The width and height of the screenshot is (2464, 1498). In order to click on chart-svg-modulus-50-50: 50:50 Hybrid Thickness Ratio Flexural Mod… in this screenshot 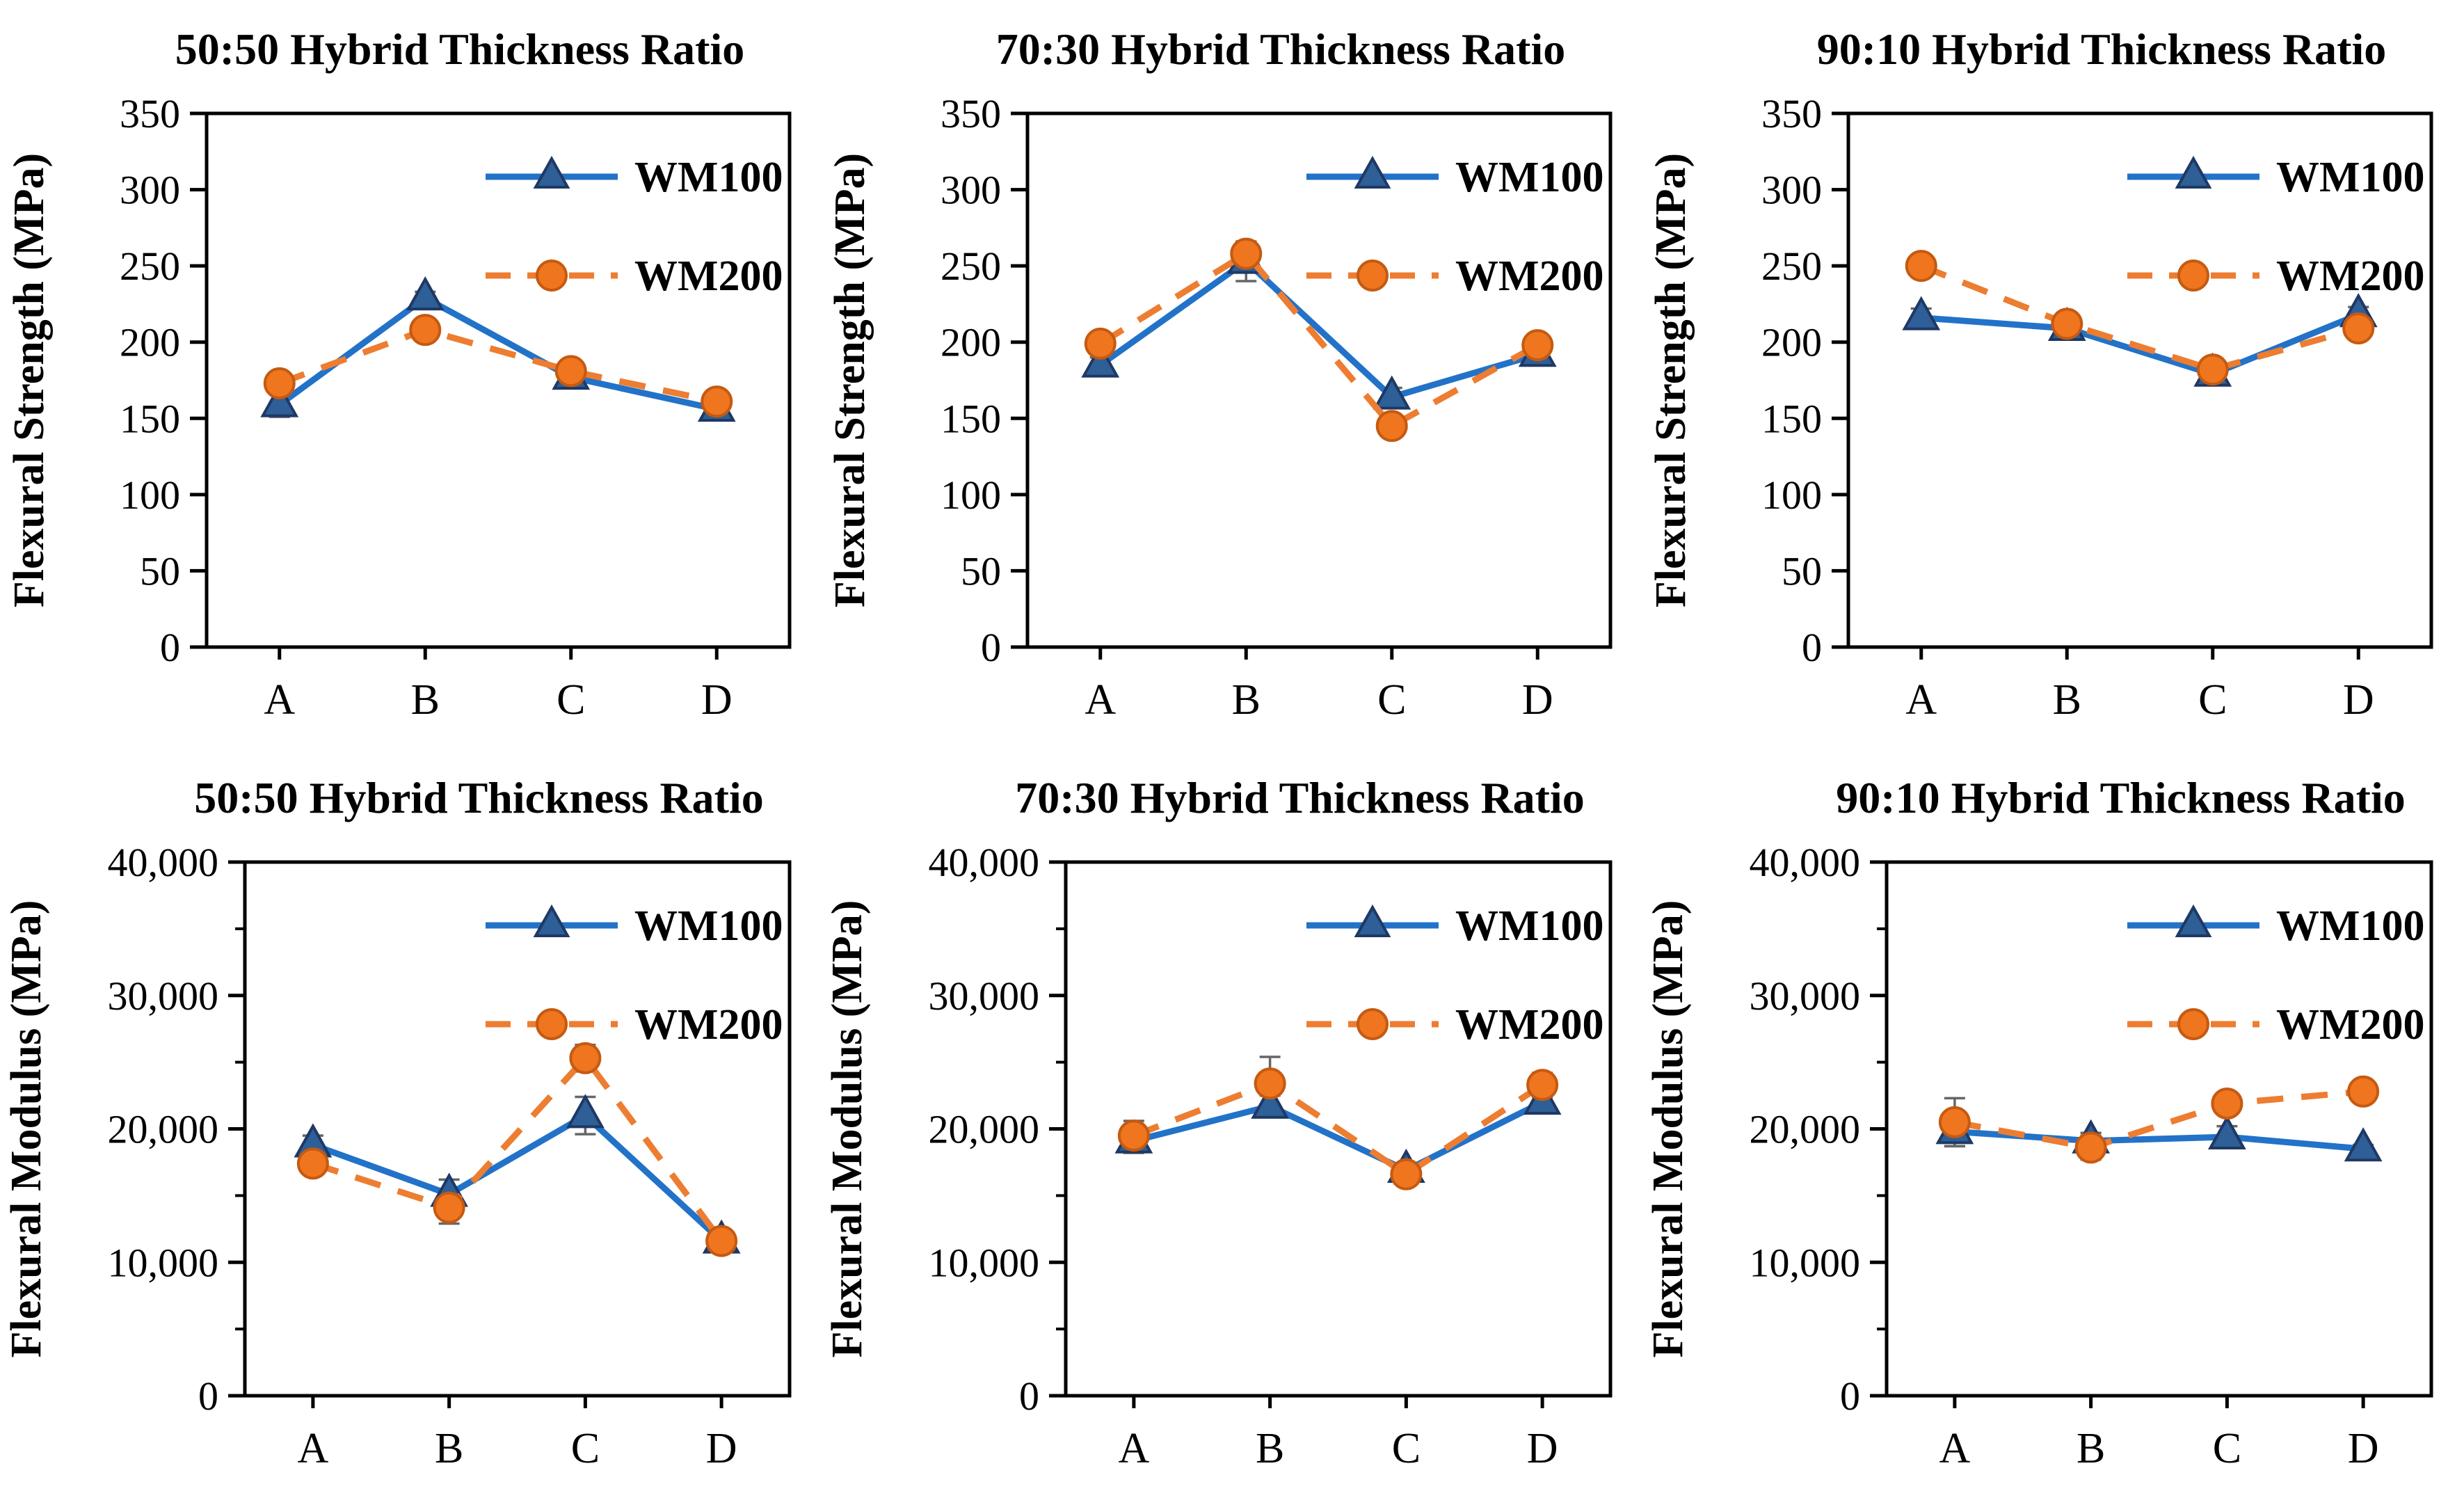, I will do `click(397, 1122)`.